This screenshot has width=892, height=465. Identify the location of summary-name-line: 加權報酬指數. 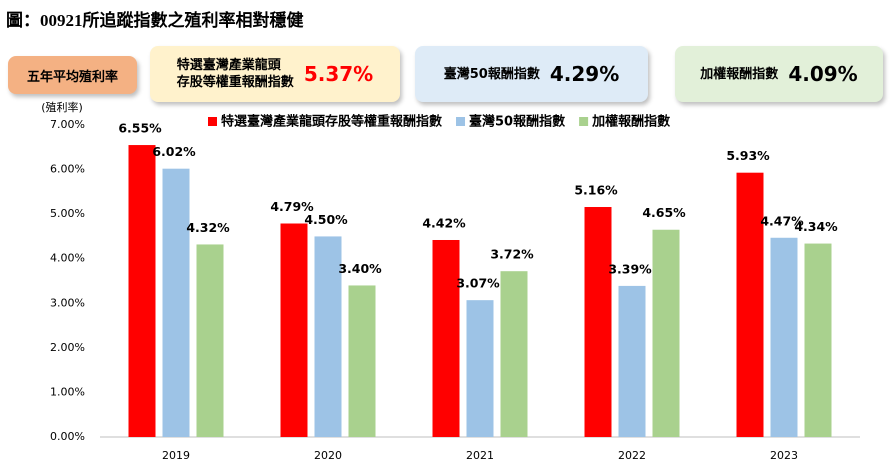
(739, 74).